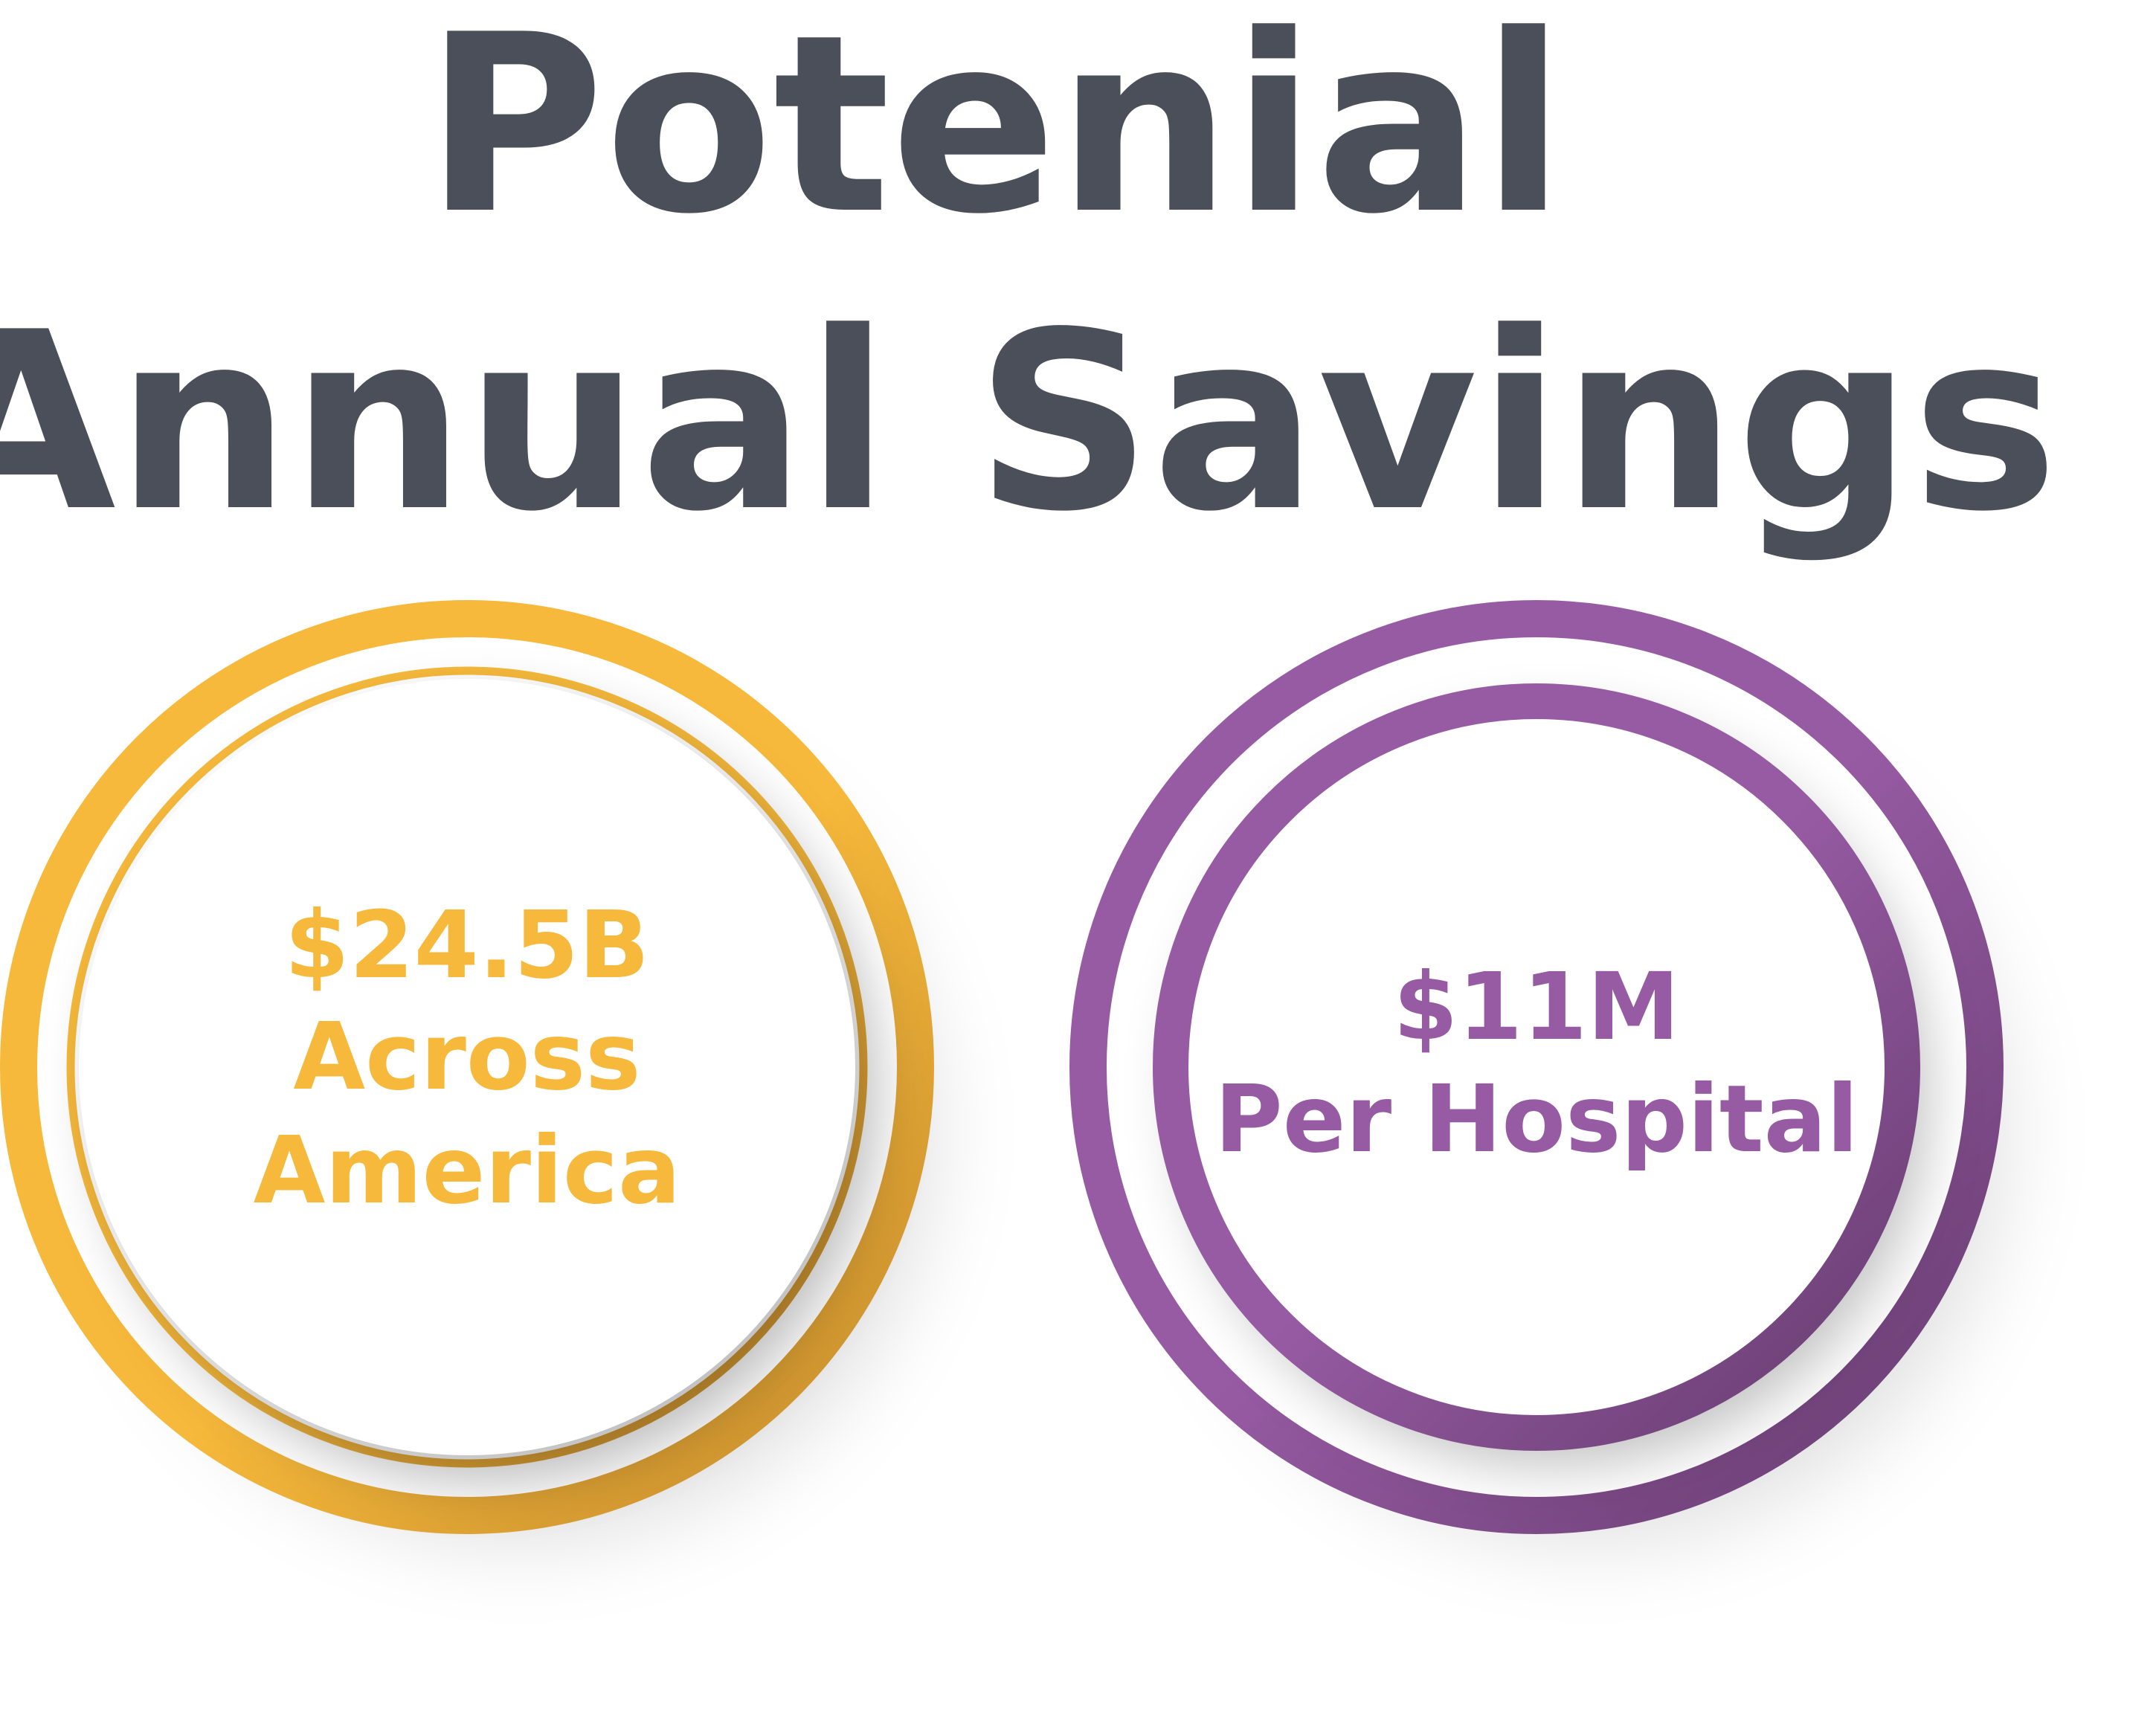 This screenshot has height=1720, width=2156. What do you see at coordinates (467, 1171) in the screenshot?
I see `stat-label-line-2: America` at bounding box center [467, 1171].